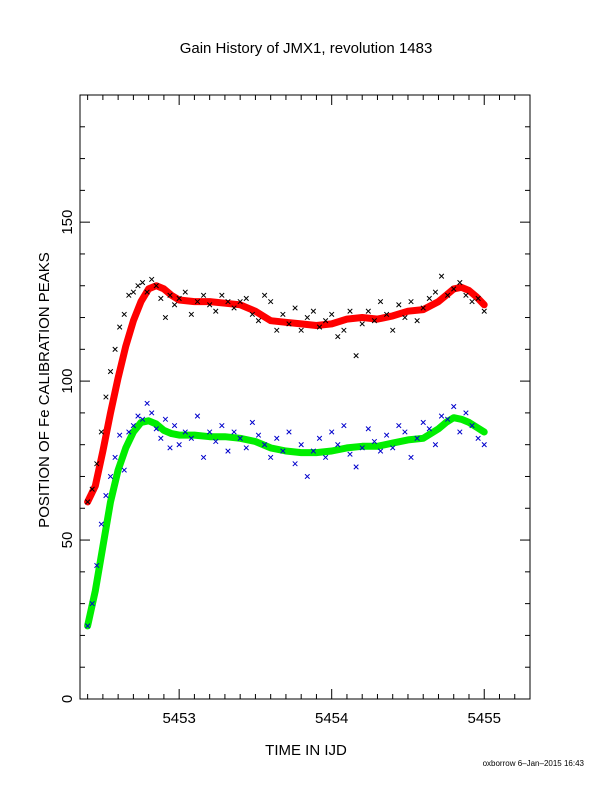 This screenshot has height=792, width=612. I want to click on footer-credit: oxborrow 6–Jan–2015 16:43, so click(534, 763).